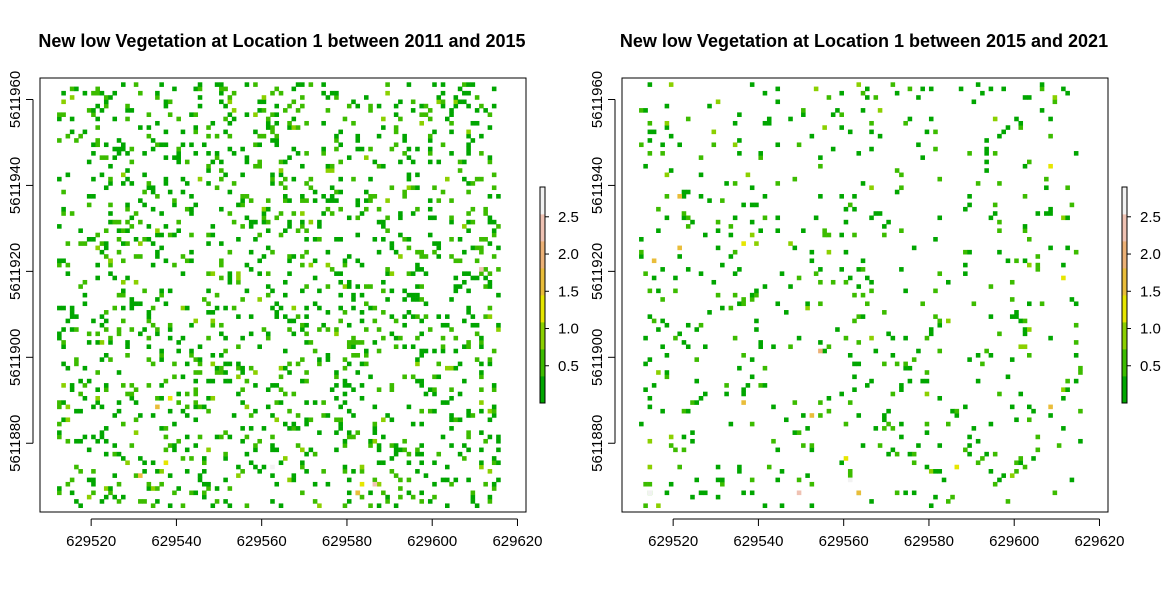  I want to click on legend-swatch, so click(1124, 270).